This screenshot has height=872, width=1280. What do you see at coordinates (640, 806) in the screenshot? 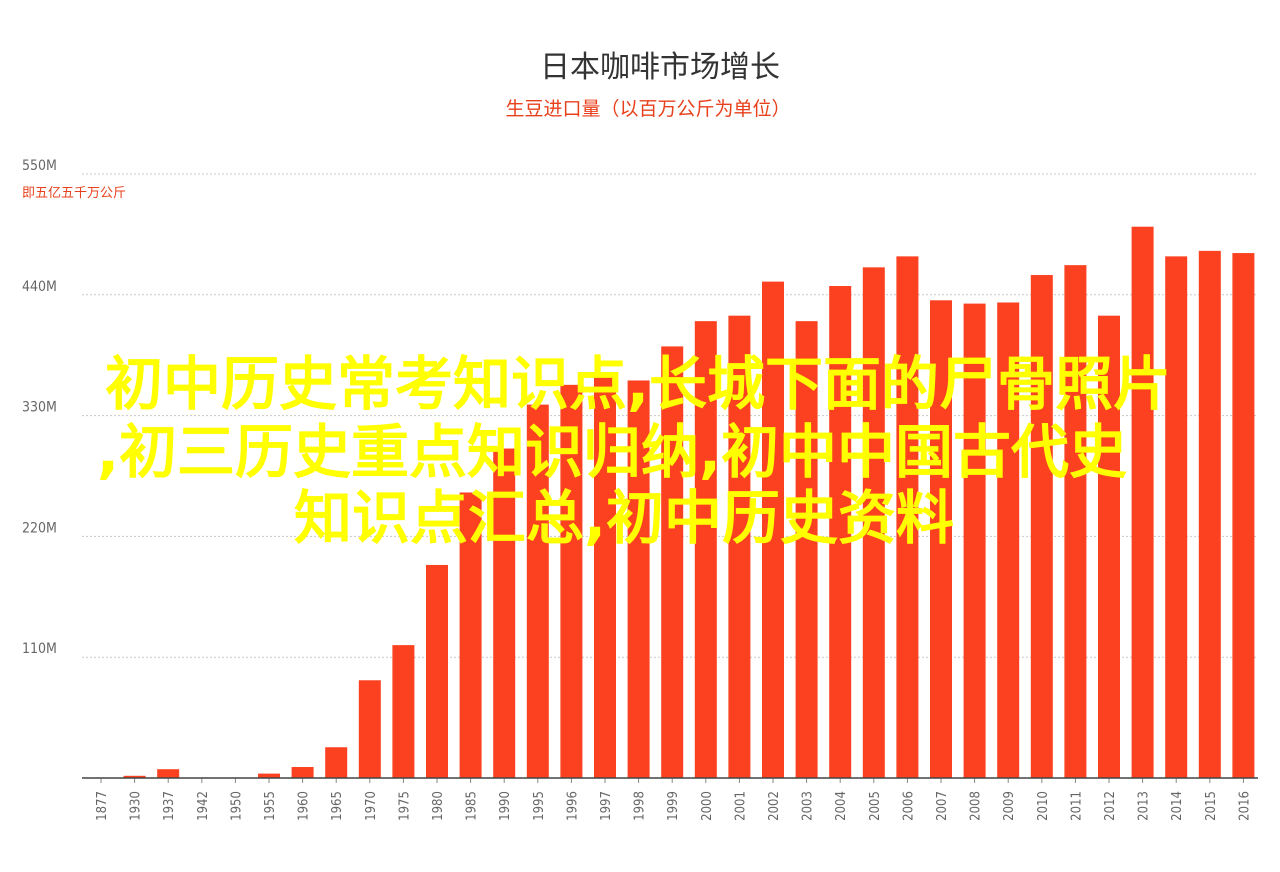
I see `x-tick-label: 1998` at bounding box center [640, 806].